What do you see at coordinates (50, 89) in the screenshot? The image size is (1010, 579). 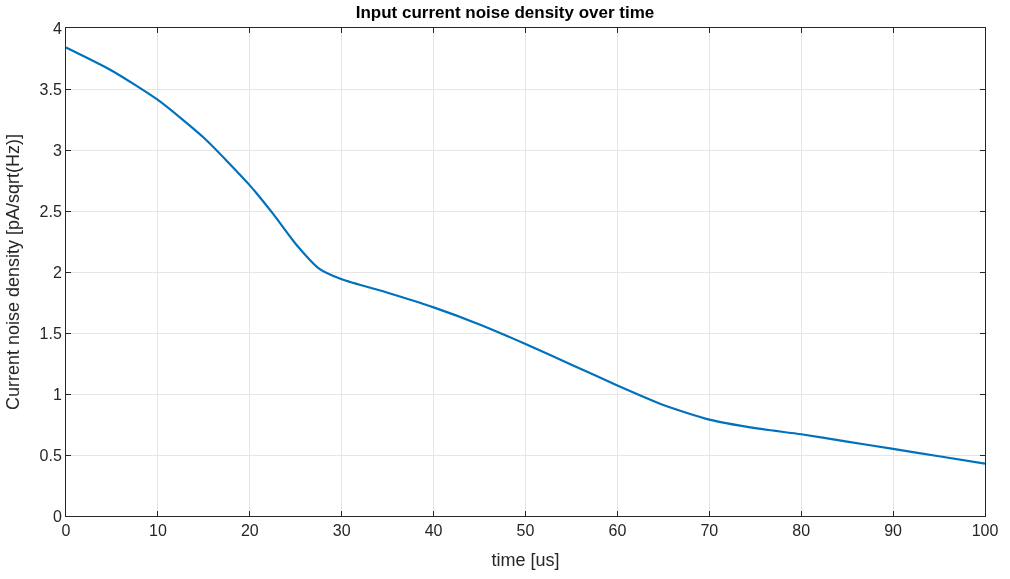 I see `y-tick-label: 3.5` at bounding box center [50, 89].